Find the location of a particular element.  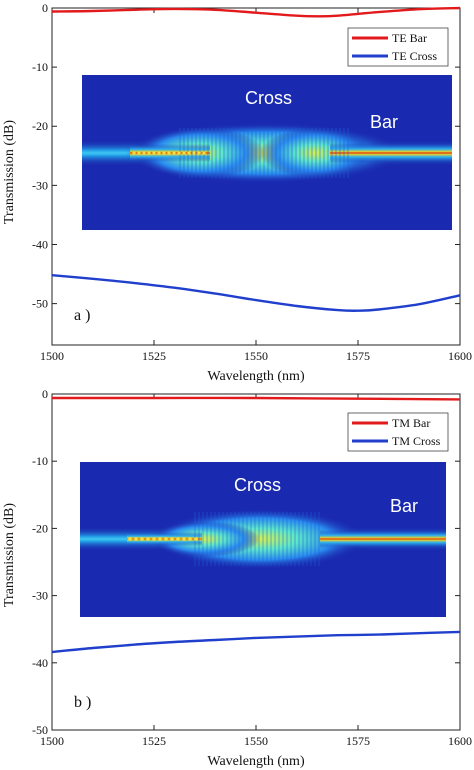

legend-b: TM Bar TM Cross is located at coordinates (398, 432).